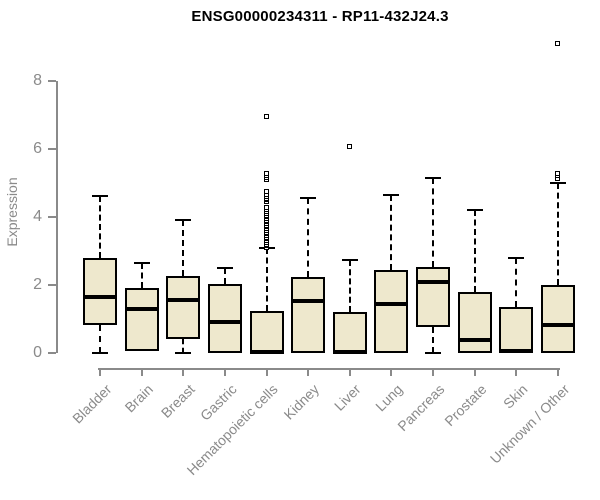 The height and width of the screenshot is (500, 600). Describe the element at coordinates (516, 329) in the screenshot. I see `box-skin` at that location.